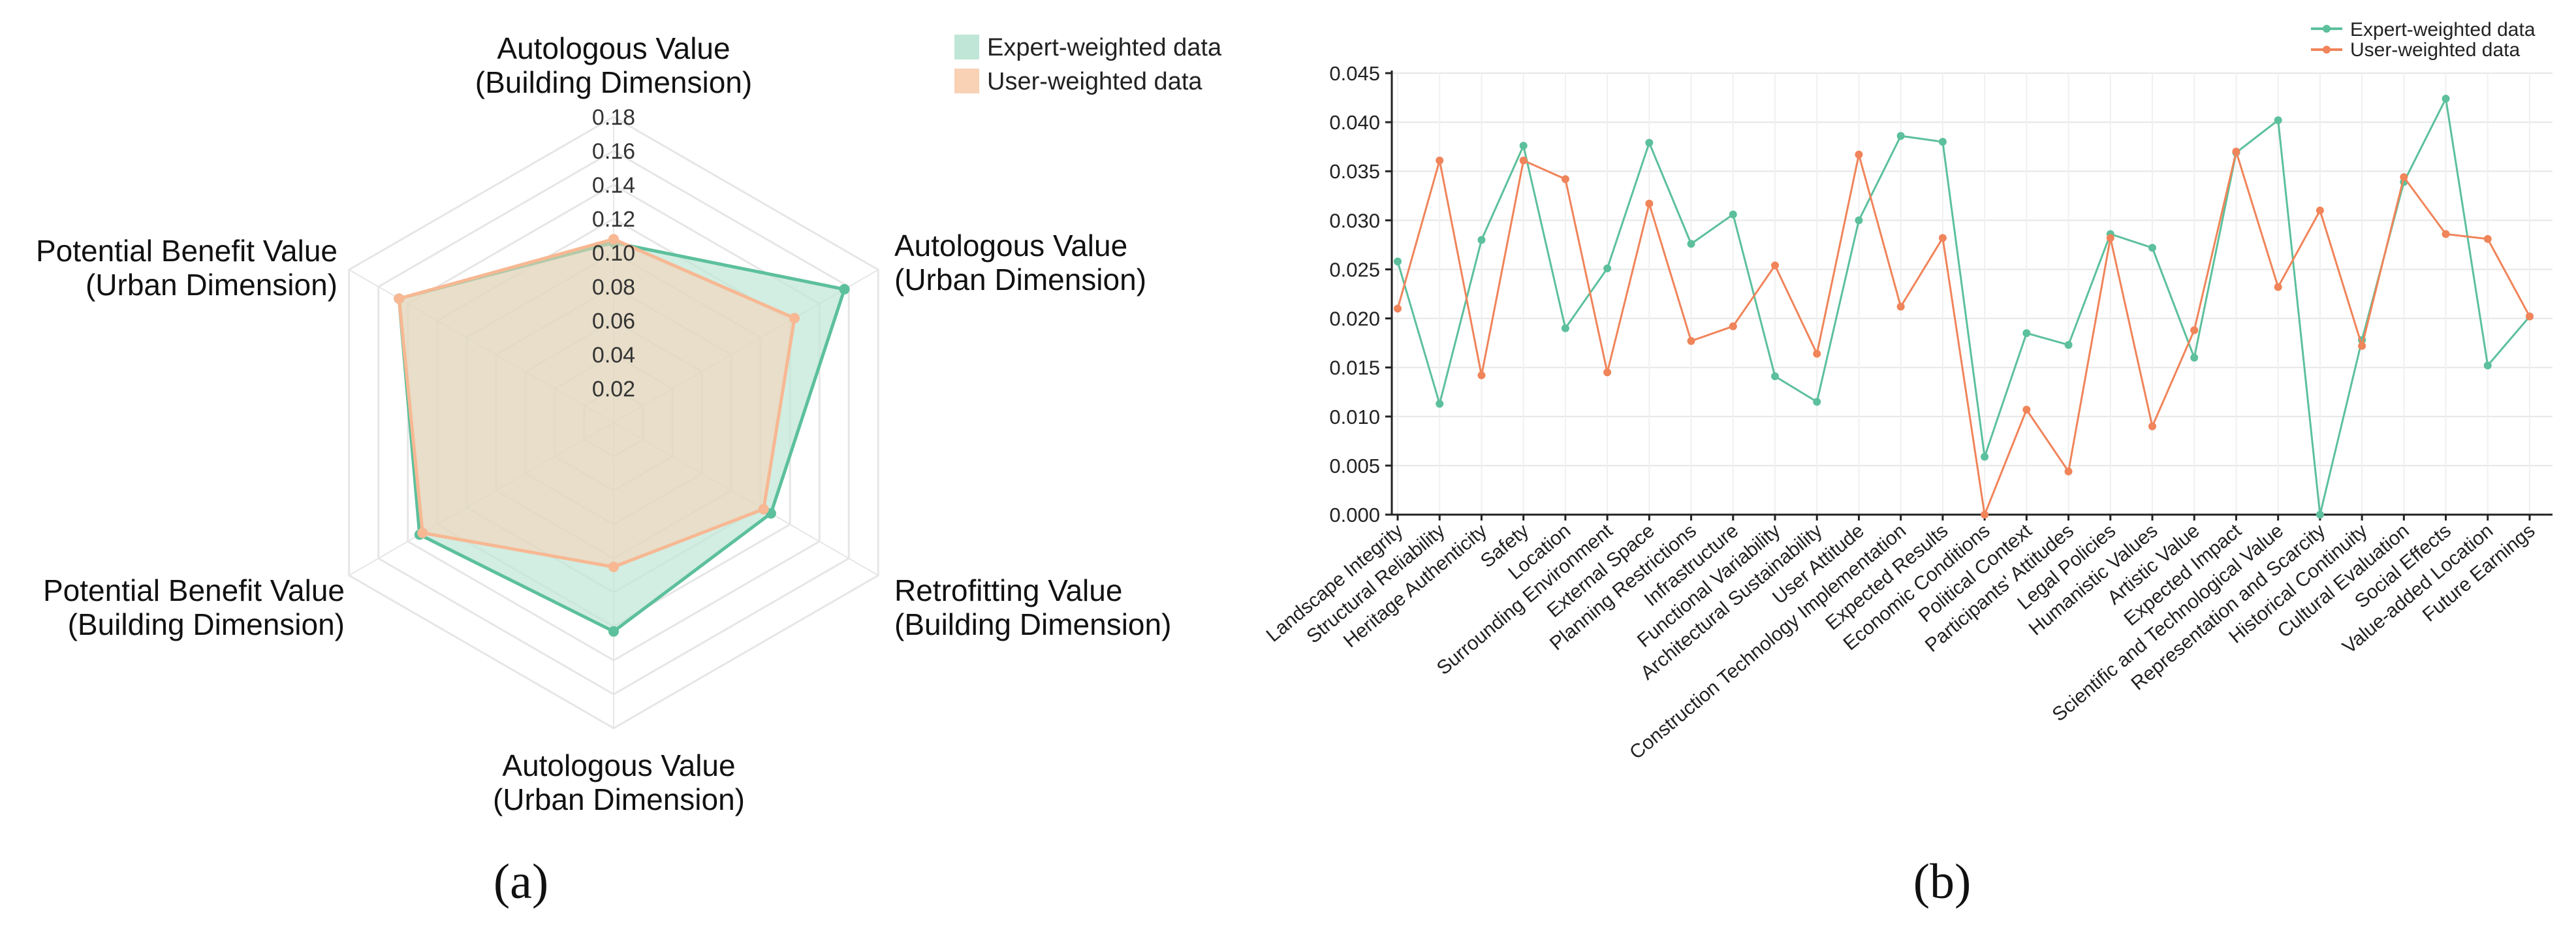 This screenshot has height=947, width=2576. Describe the element at coordinates (2443, 29) in the screenshot. I see `legend-label-expert-b: Expert-weighted data` at that location.